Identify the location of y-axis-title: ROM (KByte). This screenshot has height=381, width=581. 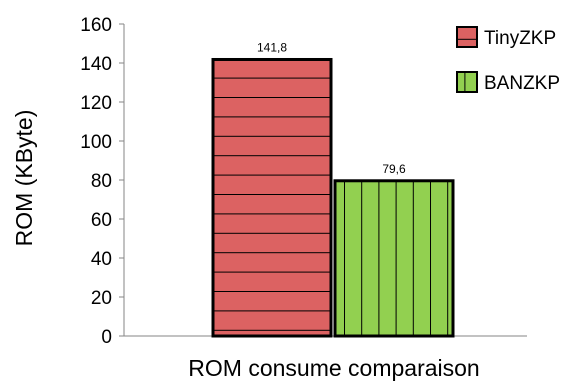
(24, 178).